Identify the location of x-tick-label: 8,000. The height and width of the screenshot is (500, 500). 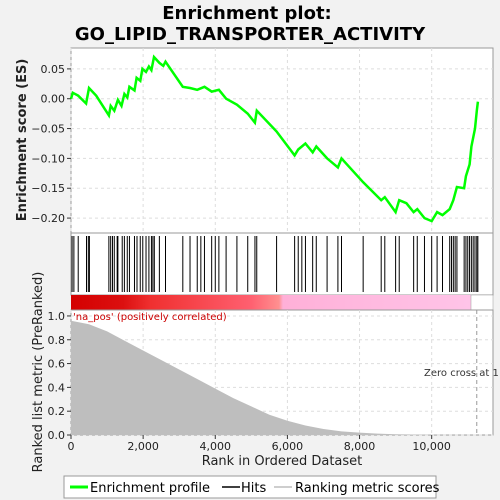
(360, 446).